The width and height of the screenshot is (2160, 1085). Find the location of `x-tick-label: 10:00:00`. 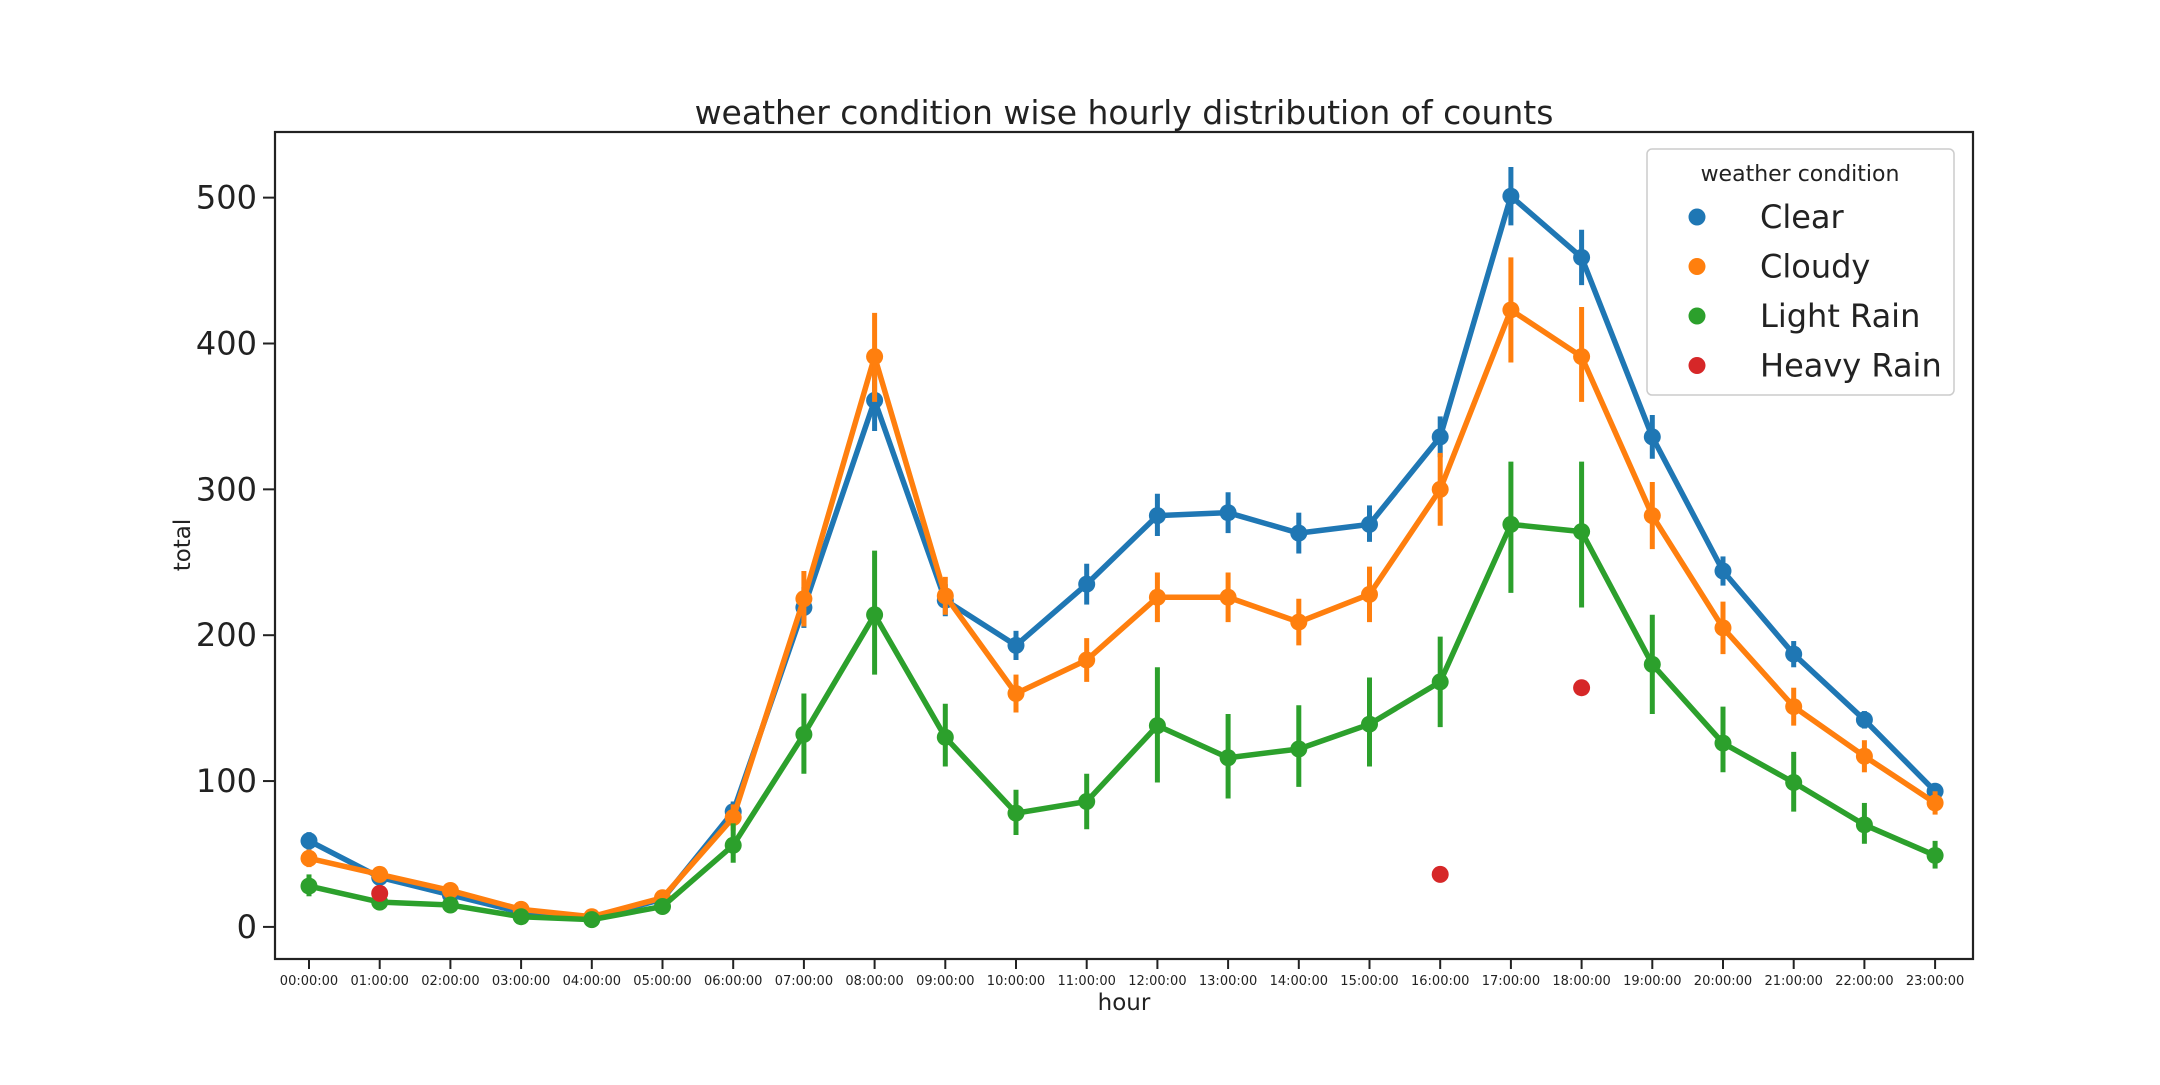

x-tick-label: 10:00:00 is located at coordinates (1016, 981).